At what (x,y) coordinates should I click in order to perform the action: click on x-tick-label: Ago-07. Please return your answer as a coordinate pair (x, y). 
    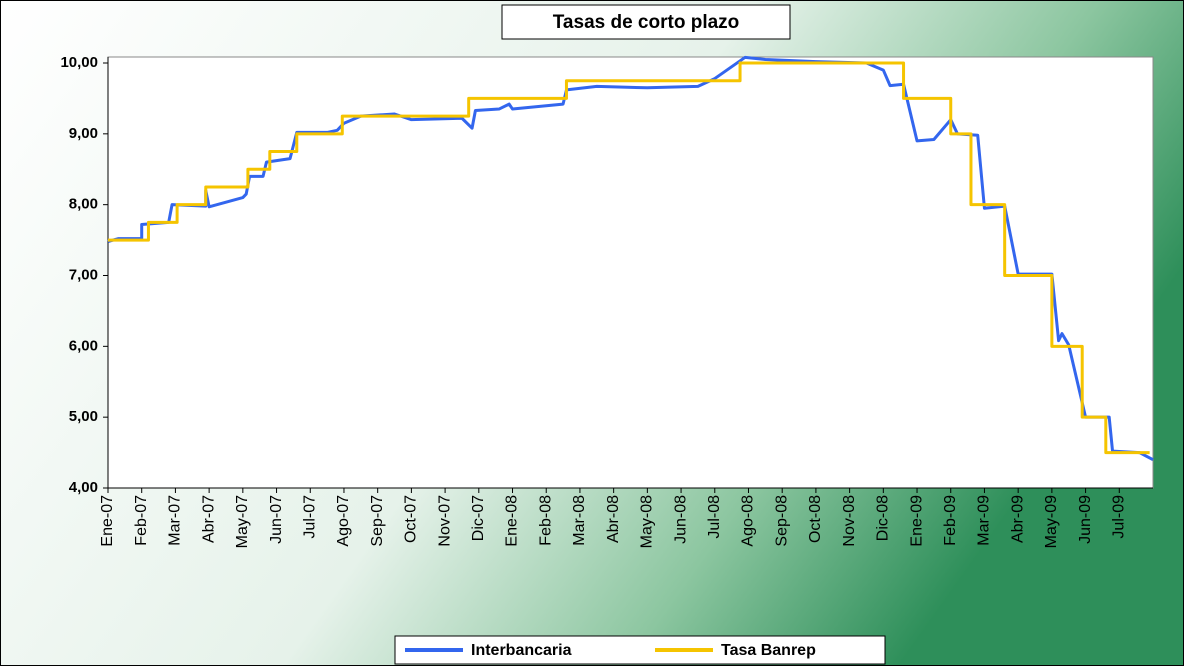
    Looking at the image, I should click on (343, 521).